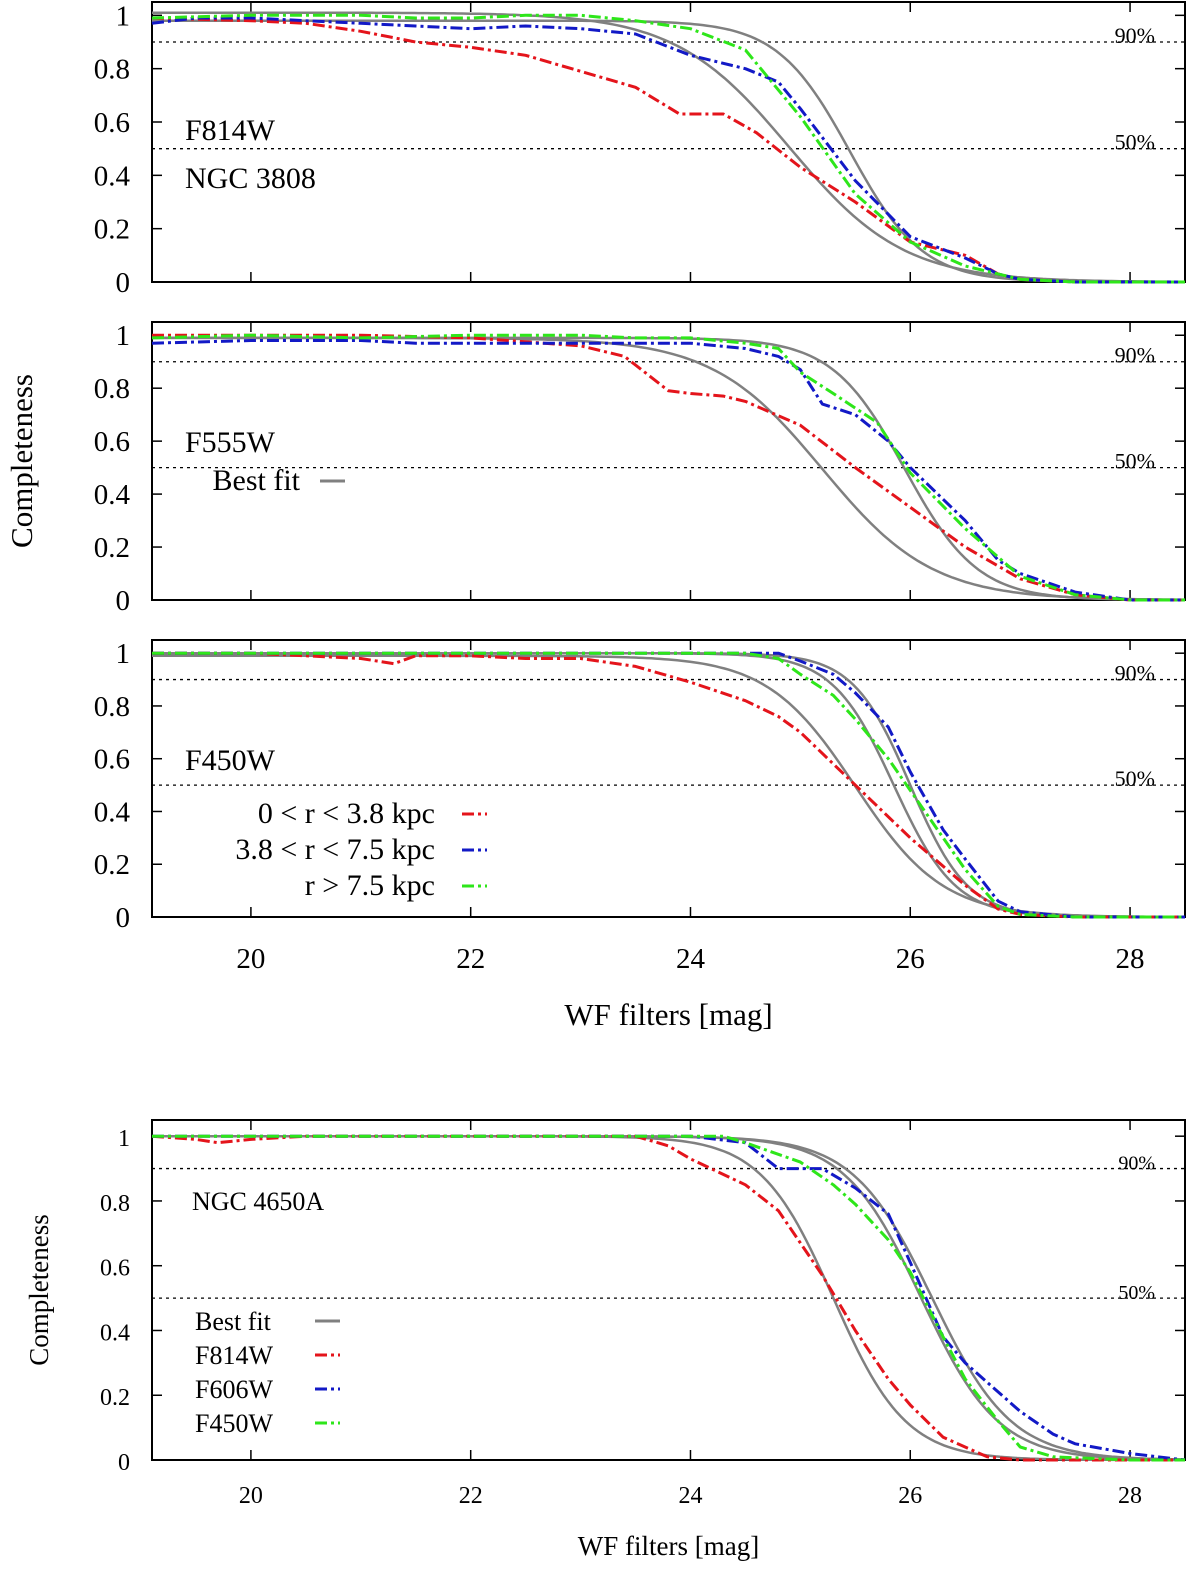 The height and width of the screenshot is (1583, 1200). Describe the element at coordinates (230, 760) in the screenshot. I see `panel-label: F450W` at that location.